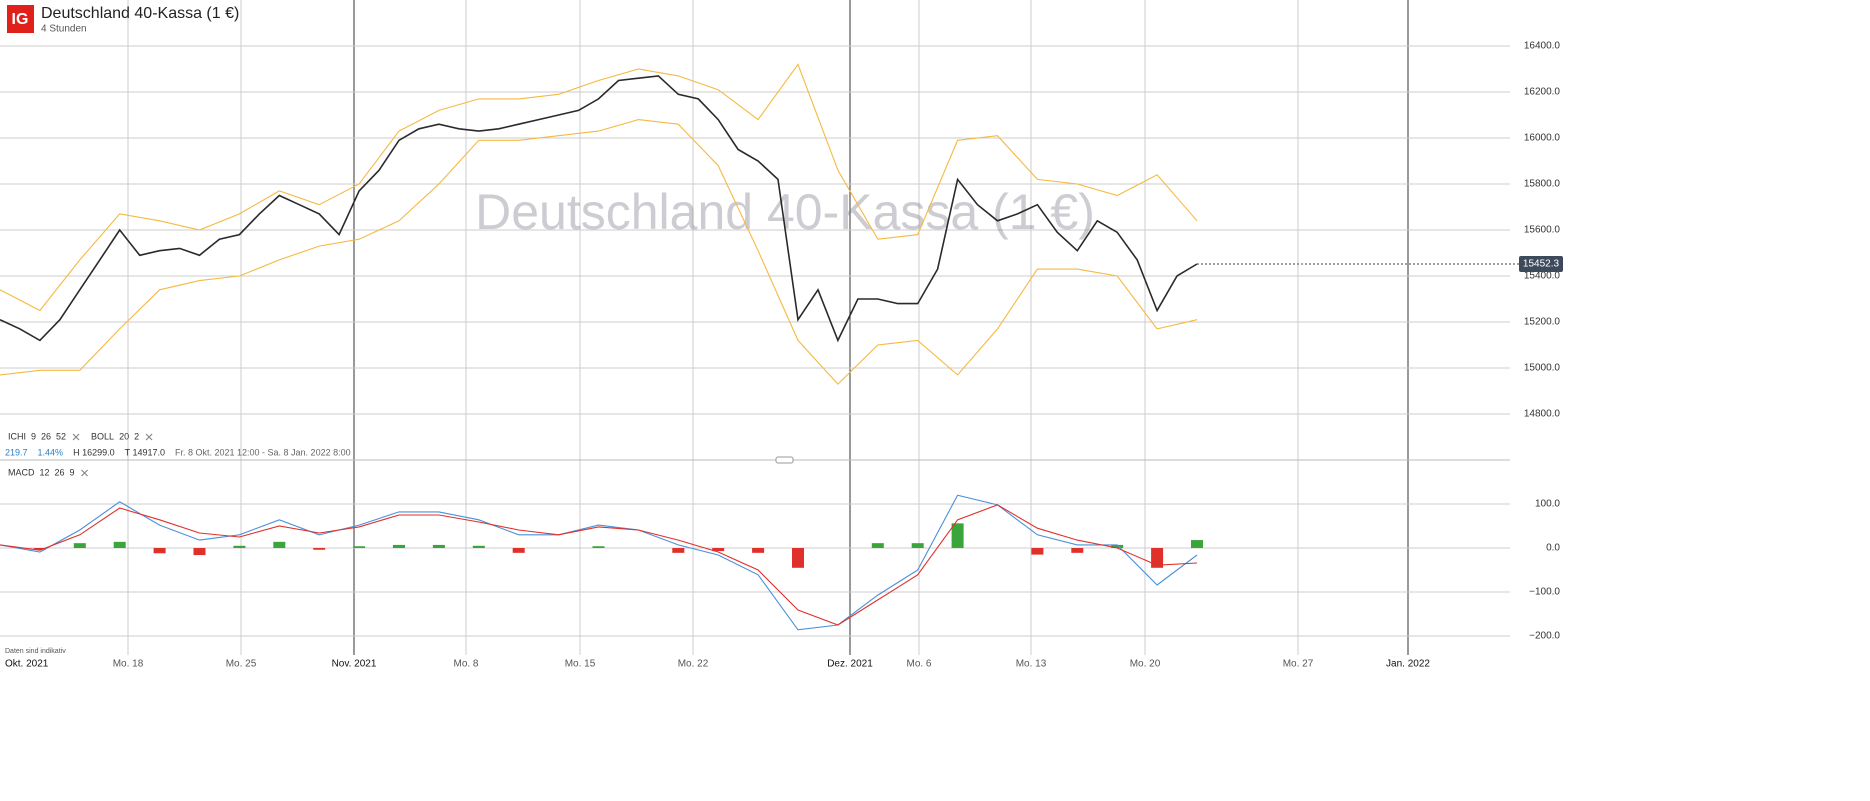 This screenshot has height=801, width=1870. I want to click on indicator-label: ICHI, so click(17, 436).